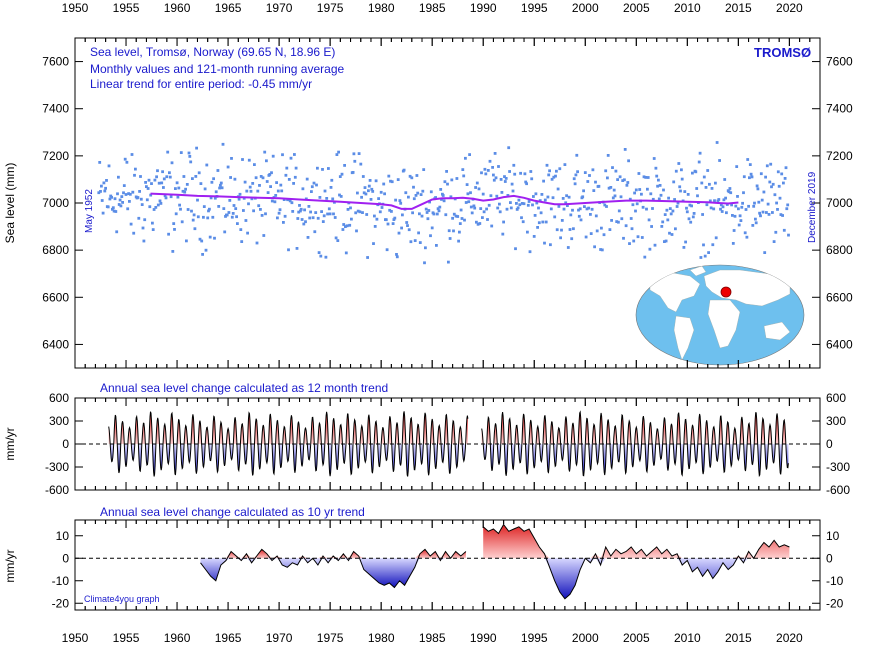  I want to click on credit-label: Climate4you graph, so click(122, 599).